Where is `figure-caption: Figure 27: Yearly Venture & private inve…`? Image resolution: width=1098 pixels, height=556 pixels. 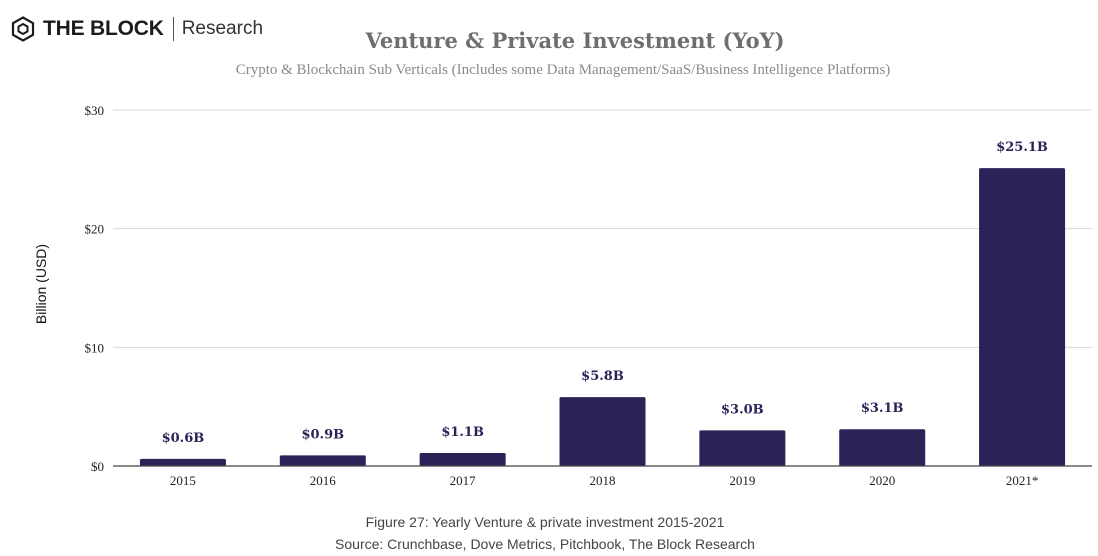 figure-caption: Figure 27: Yearly Venture & private inve… is located at coordinates (545, 522).